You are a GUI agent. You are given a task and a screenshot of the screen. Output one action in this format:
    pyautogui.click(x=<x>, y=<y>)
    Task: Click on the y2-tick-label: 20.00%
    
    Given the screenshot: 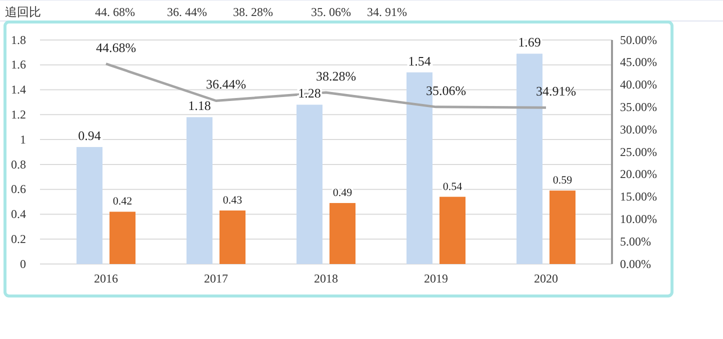 What is the action you would take?
    pyautogui.click(x=638, y=174)
    